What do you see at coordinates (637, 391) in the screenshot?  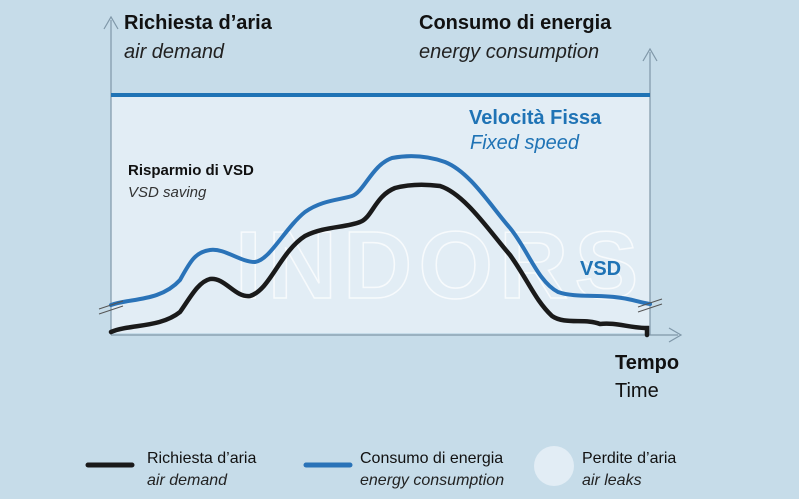 I see `x-axis-subtitle: Time` at bounding box center [637, 391].